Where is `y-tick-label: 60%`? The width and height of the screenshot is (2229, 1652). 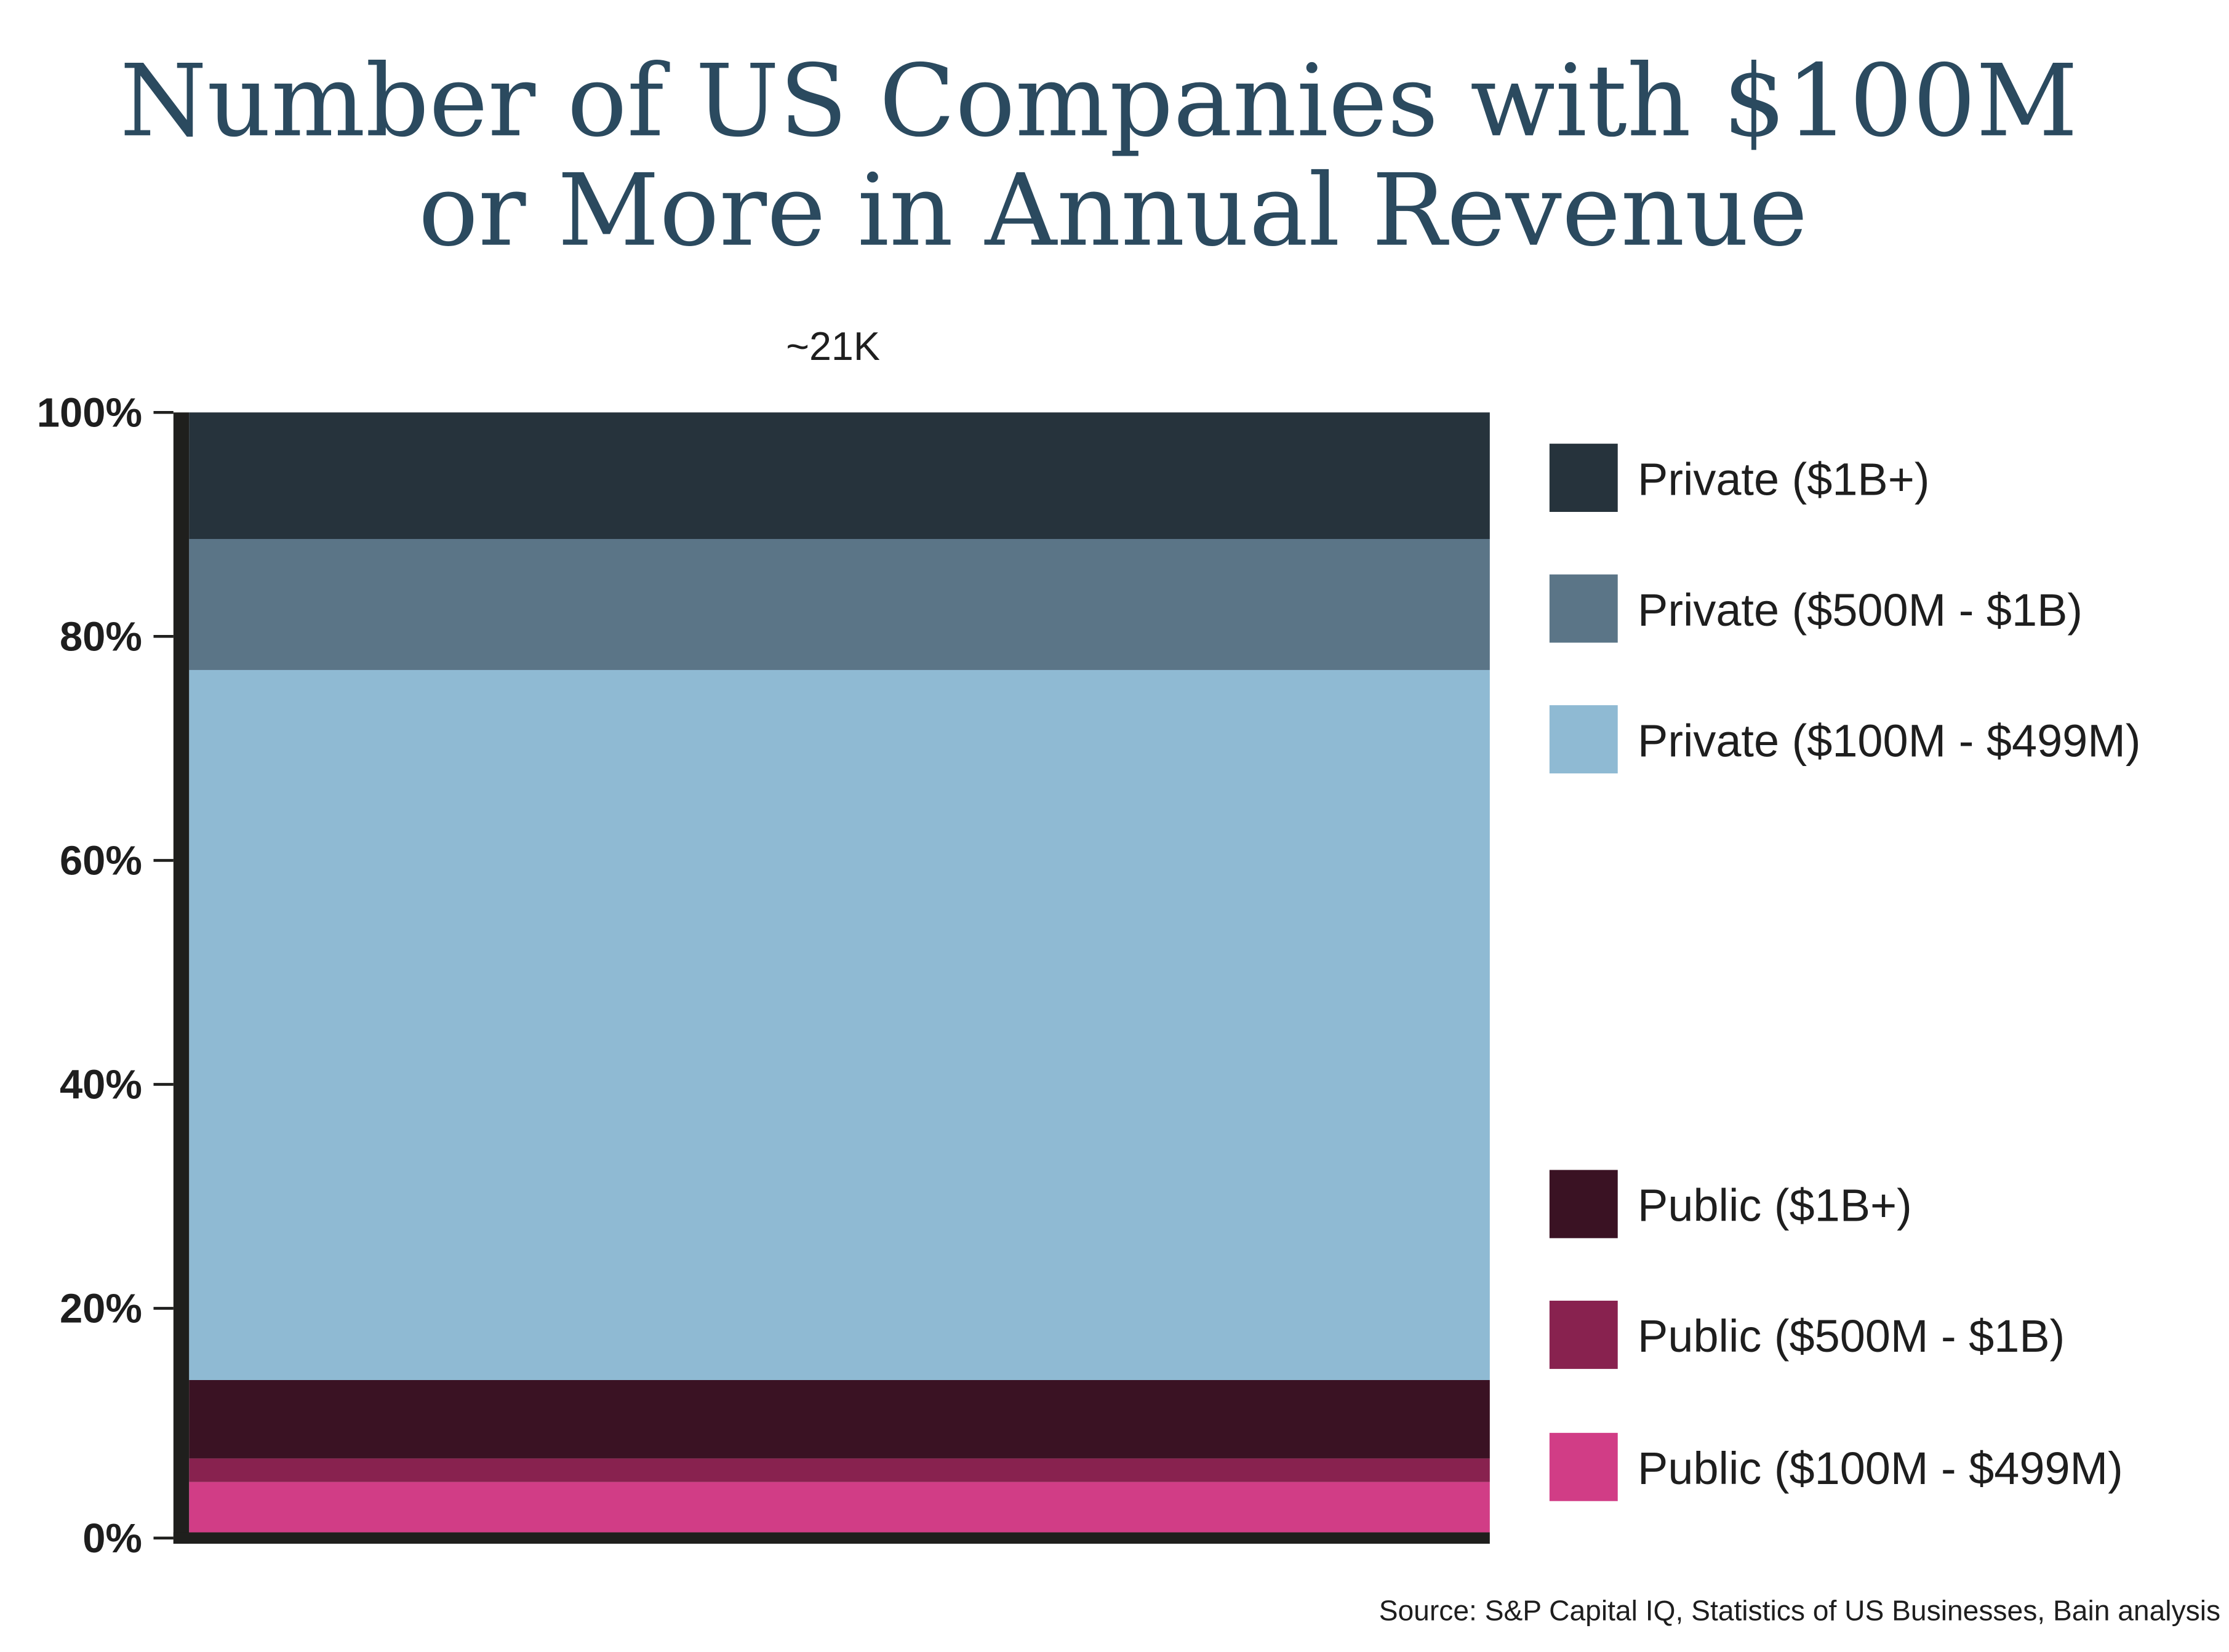
y-tick-label: 60% is located at coordinates (101, 861).